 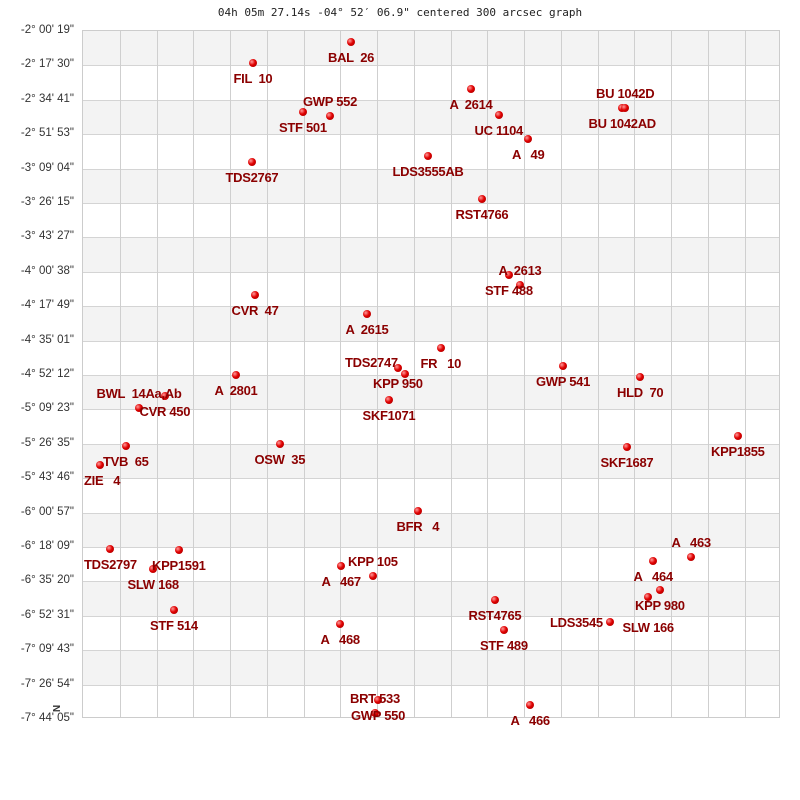 What do you see at coordinates (627, 462) in the screenshot?
I see `star-label: SKF1687` at bounding box center [627, 462].